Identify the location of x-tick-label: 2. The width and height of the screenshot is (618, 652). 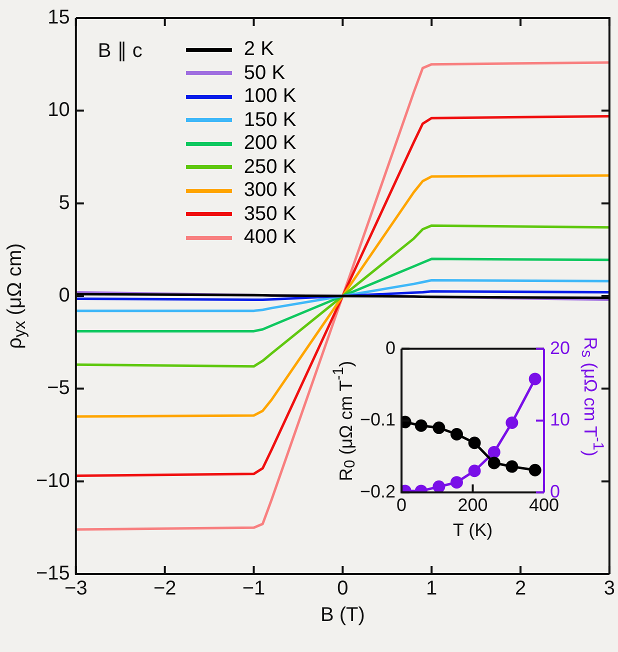
(520, 589).